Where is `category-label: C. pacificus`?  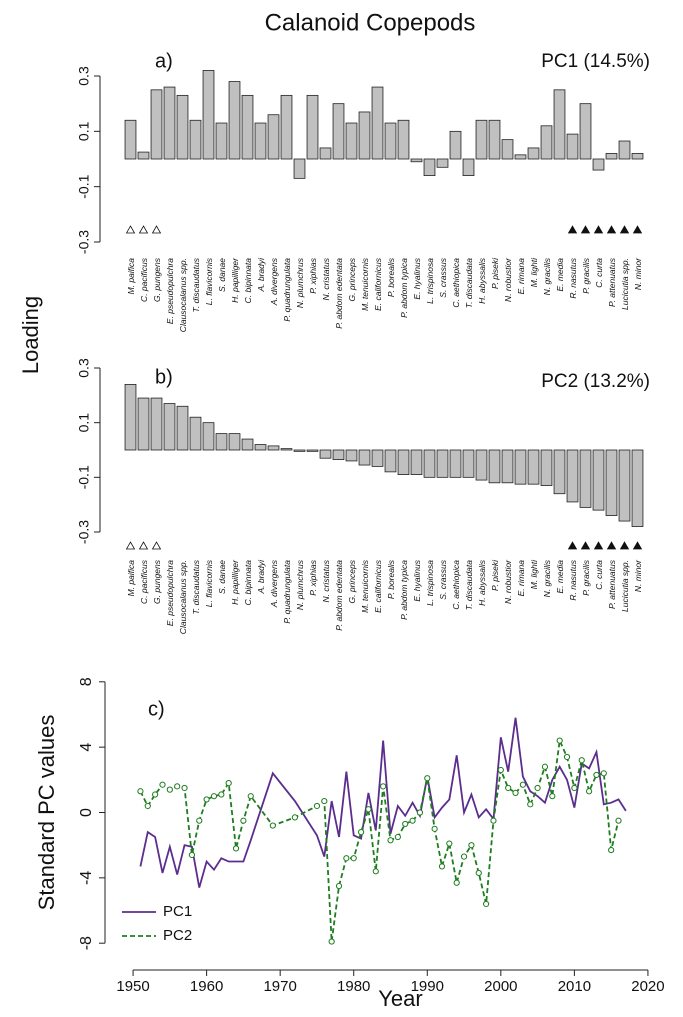 category-label: C. pacificus is located at coordinates (144, 279).